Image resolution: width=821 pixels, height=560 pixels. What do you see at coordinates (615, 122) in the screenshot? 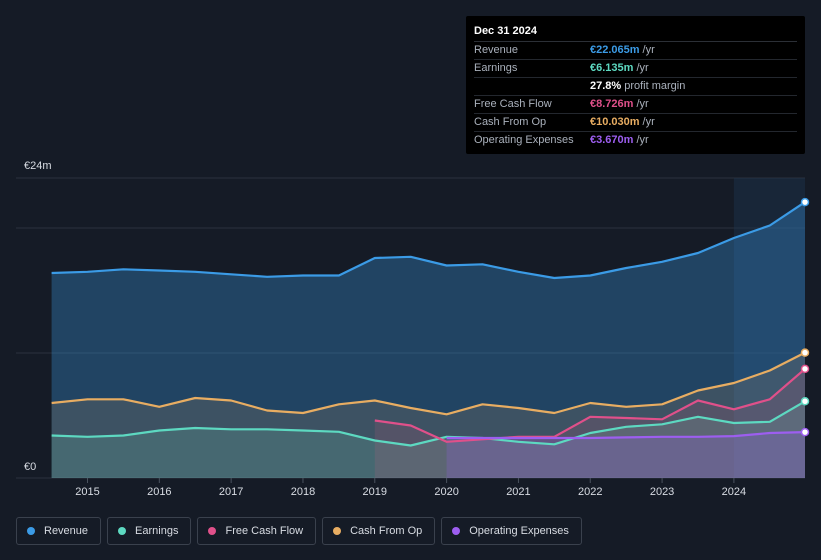
I see `tooltip-row-value: €10.030m` at bounding box center [615, 122].